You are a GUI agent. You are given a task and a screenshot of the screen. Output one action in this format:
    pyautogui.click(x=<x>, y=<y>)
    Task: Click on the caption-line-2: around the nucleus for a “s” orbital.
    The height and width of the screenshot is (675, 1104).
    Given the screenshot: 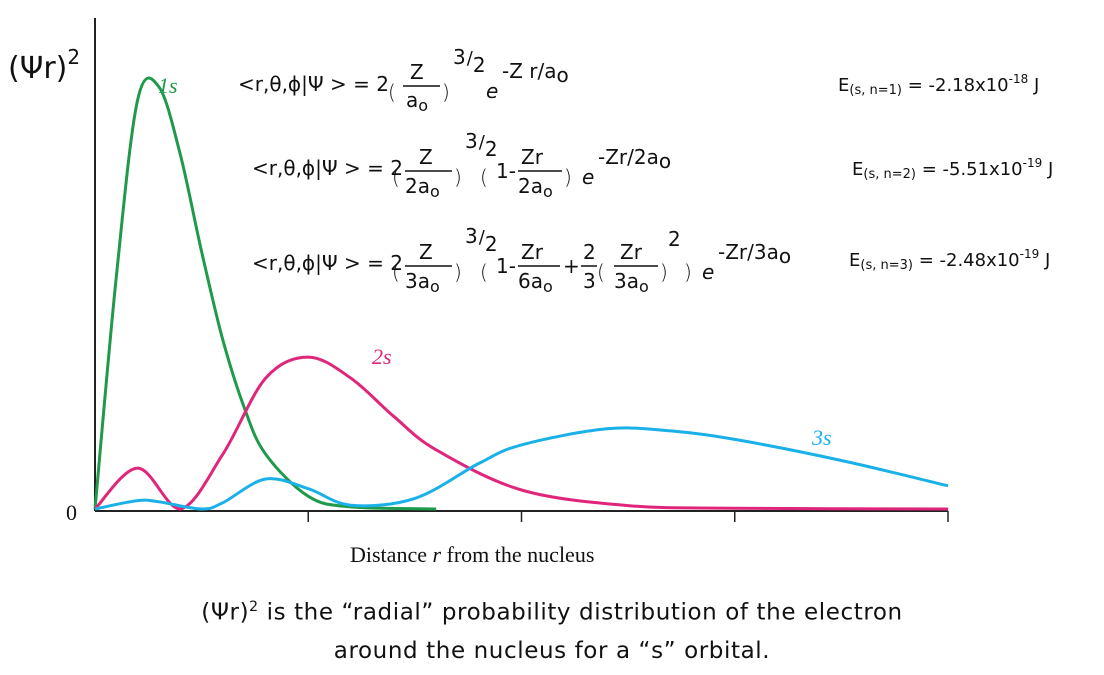 What is the action you would take?
    pyautogui.click(x=552, y=650)
    